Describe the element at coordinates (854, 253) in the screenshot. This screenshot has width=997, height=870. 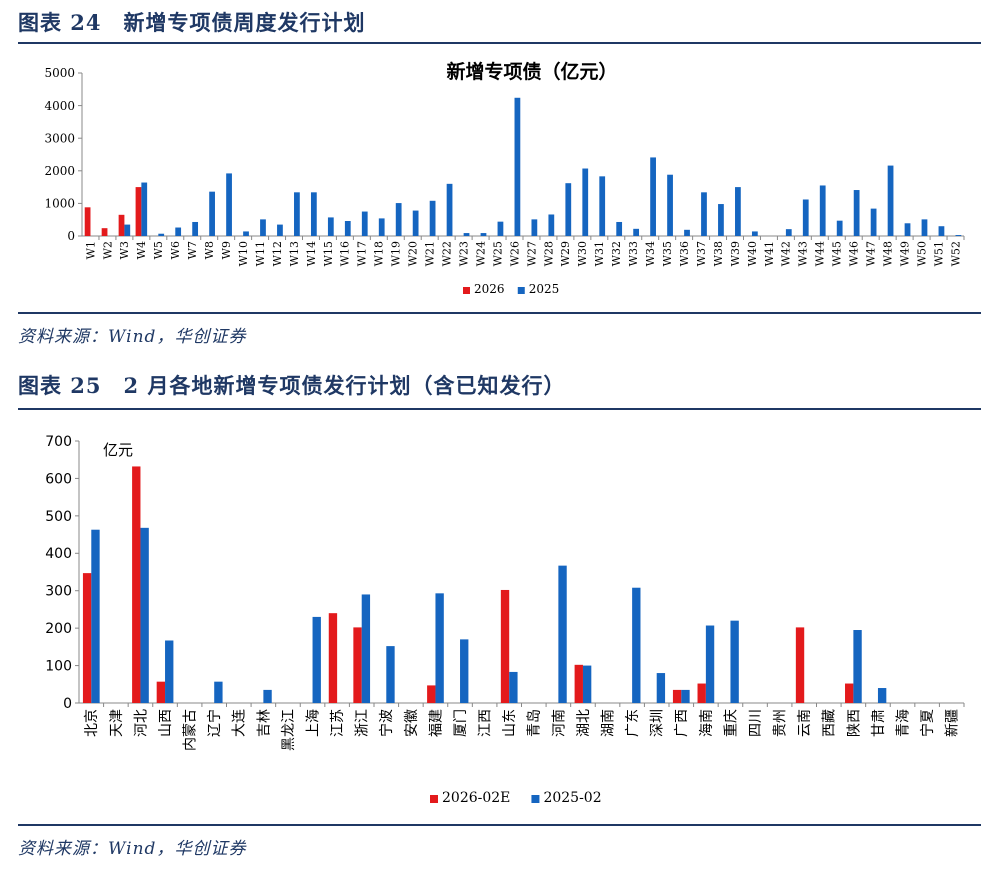
I see `x-tick-label: W46` at that location.